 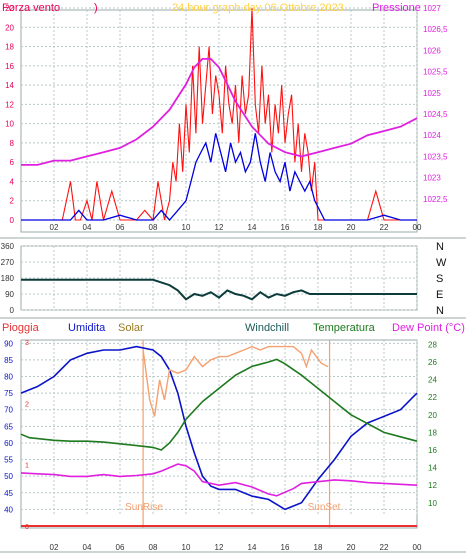 I want to click on humidity-tick-label: 45, so click(x=8, y=493).